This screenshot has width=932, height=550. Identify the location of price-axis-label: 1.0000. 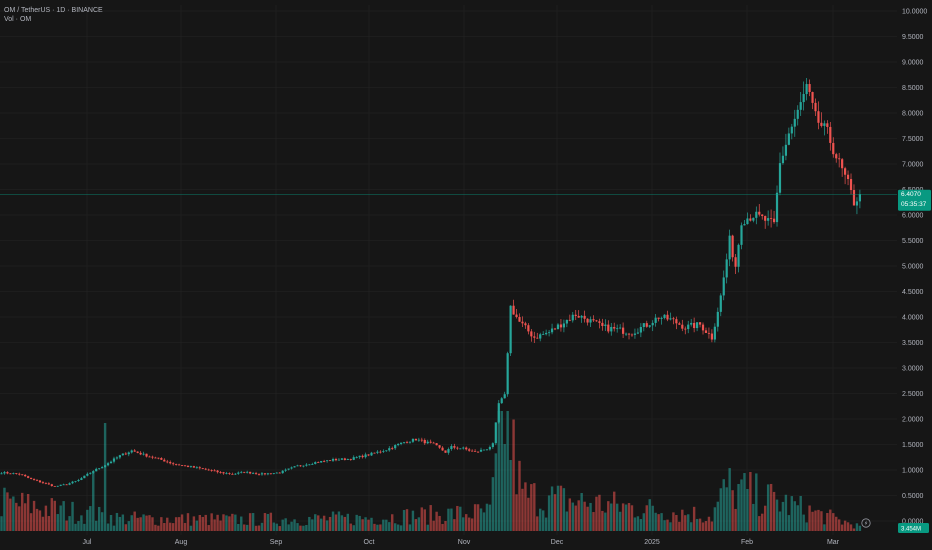
(913, 470).